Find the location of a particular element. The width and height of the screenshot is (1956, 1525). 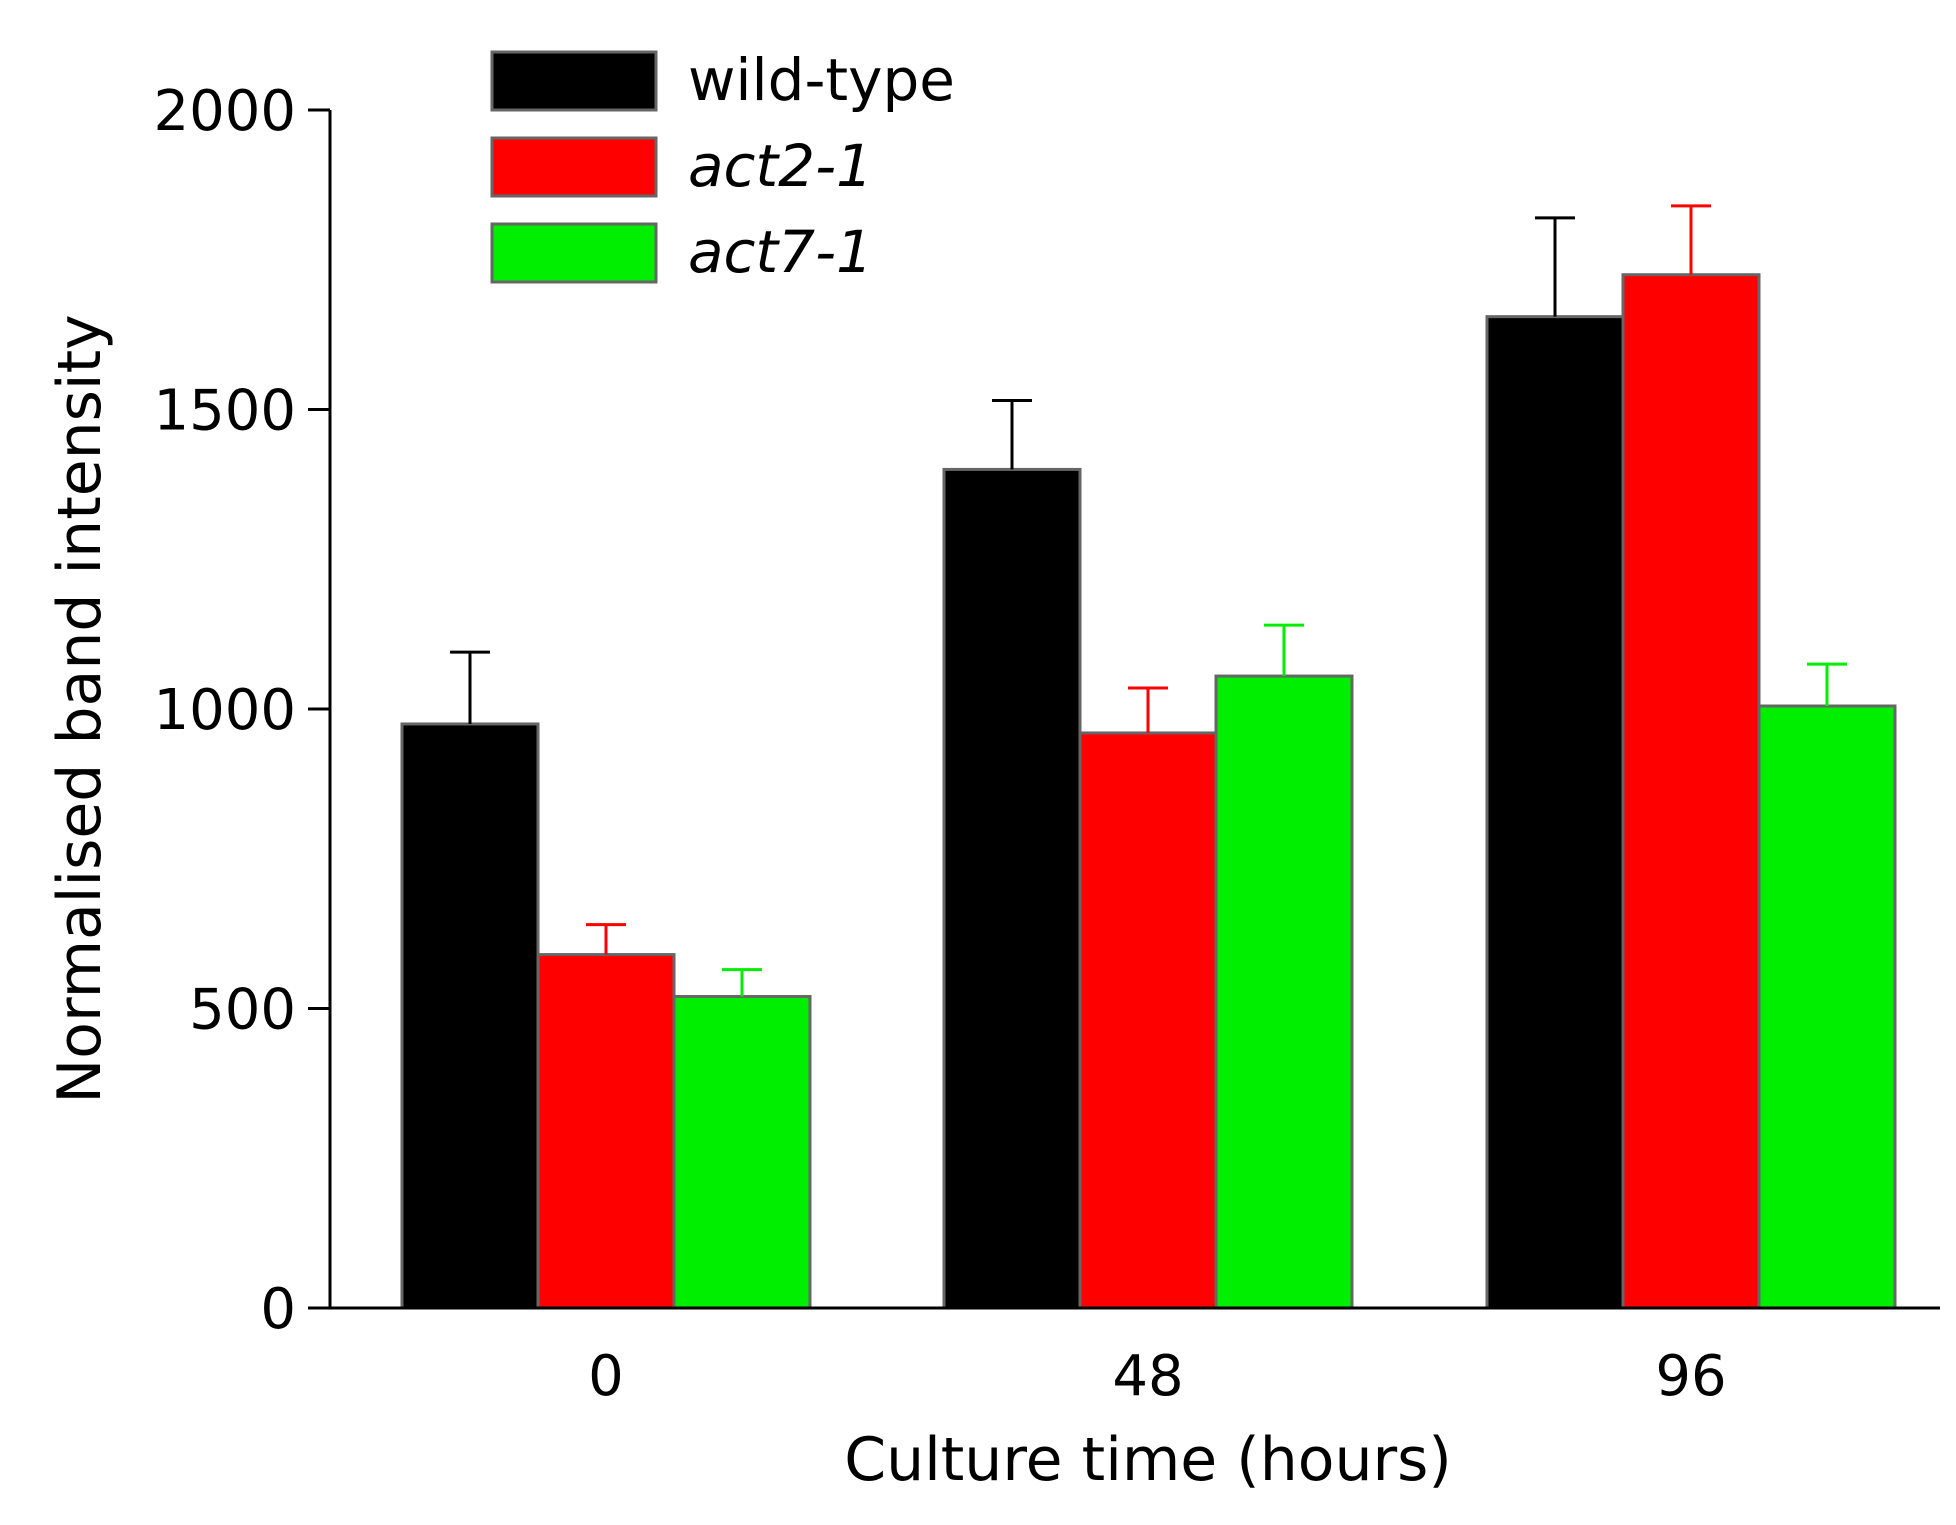

y-axis-title: Normalised band intensity is located at coordinates (80, 708).